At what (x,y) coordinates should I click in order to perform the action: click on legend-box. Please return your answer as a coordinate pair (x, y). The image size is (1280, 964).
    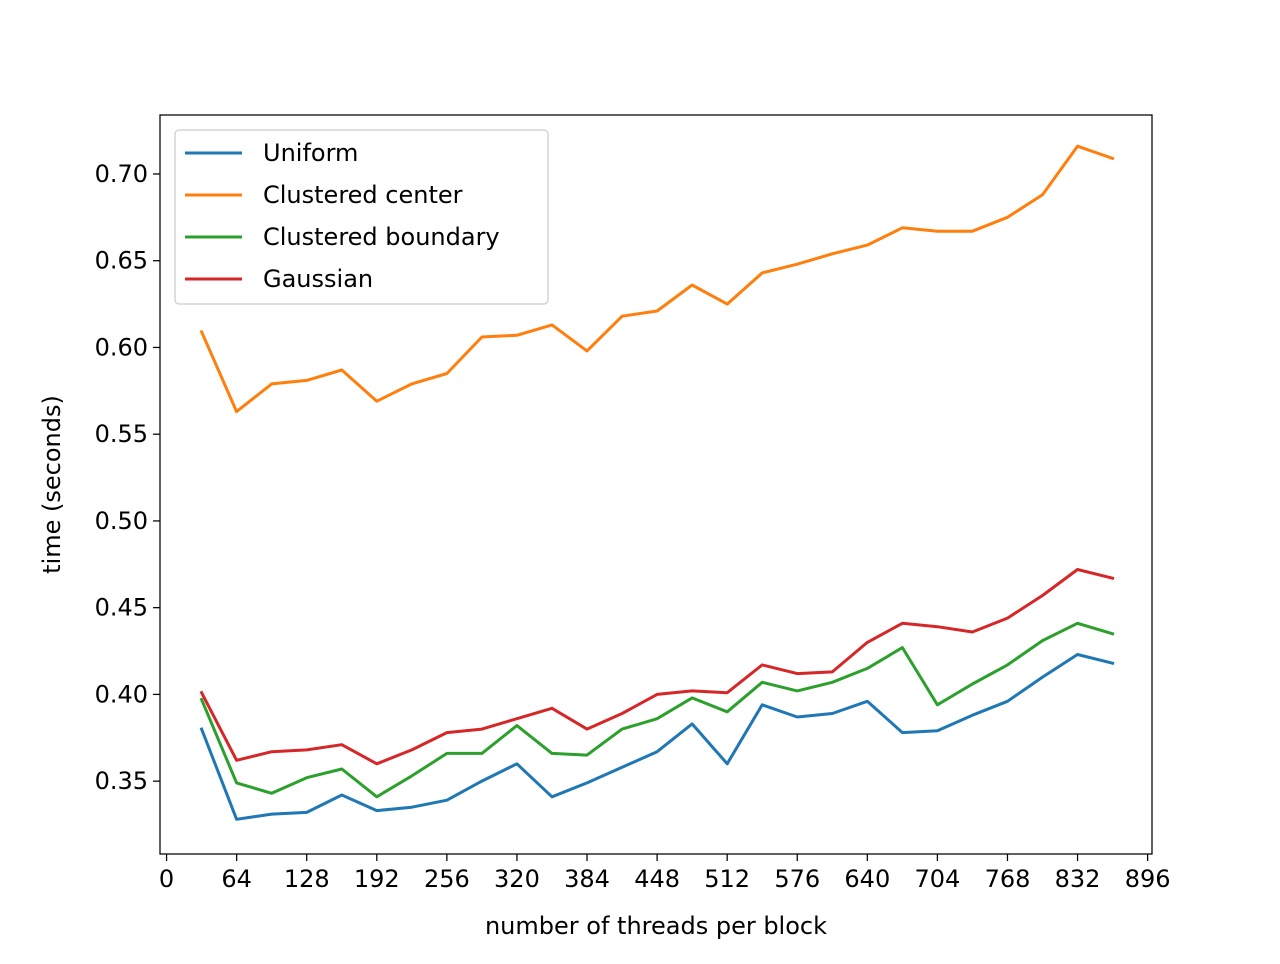
    Looking at the image, I should click on (361, 217).